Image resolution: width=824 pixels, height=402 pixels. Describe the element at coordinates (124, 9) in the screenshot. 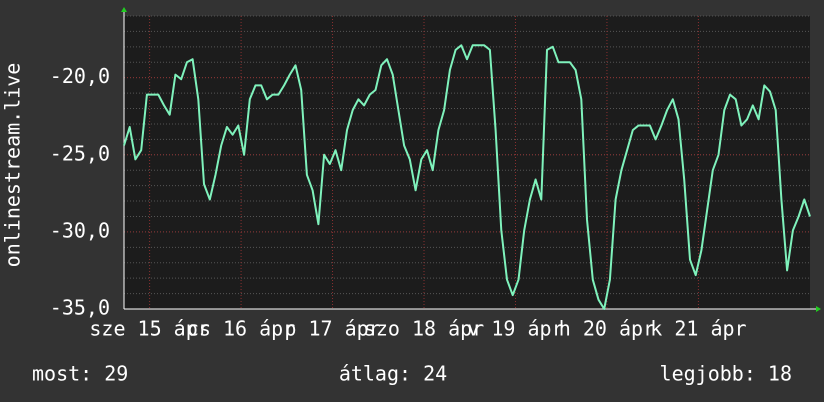

I see `y-axis-arrow` at that location.